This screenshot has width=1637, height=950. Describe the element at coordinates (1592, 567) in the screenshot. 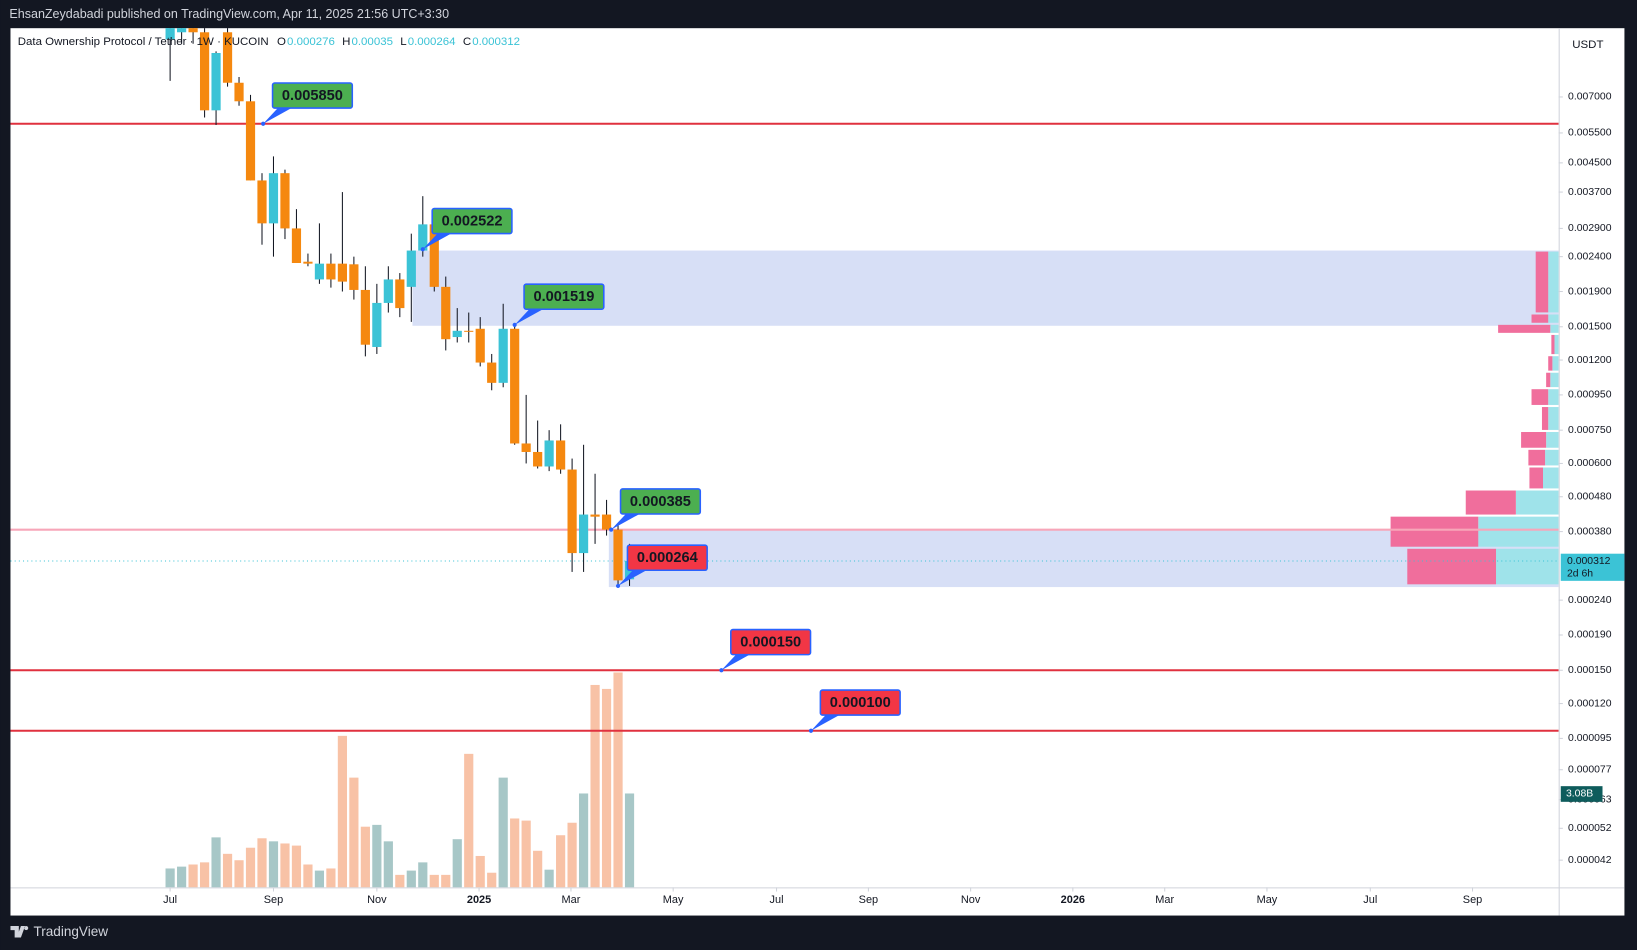

I see `last-price-box` at that location.